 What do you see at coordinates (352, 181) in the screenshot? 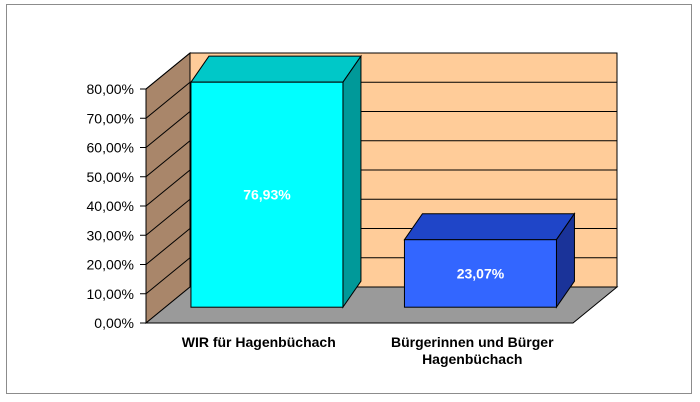
I see `bar-side` at bounding box center [352, 181].